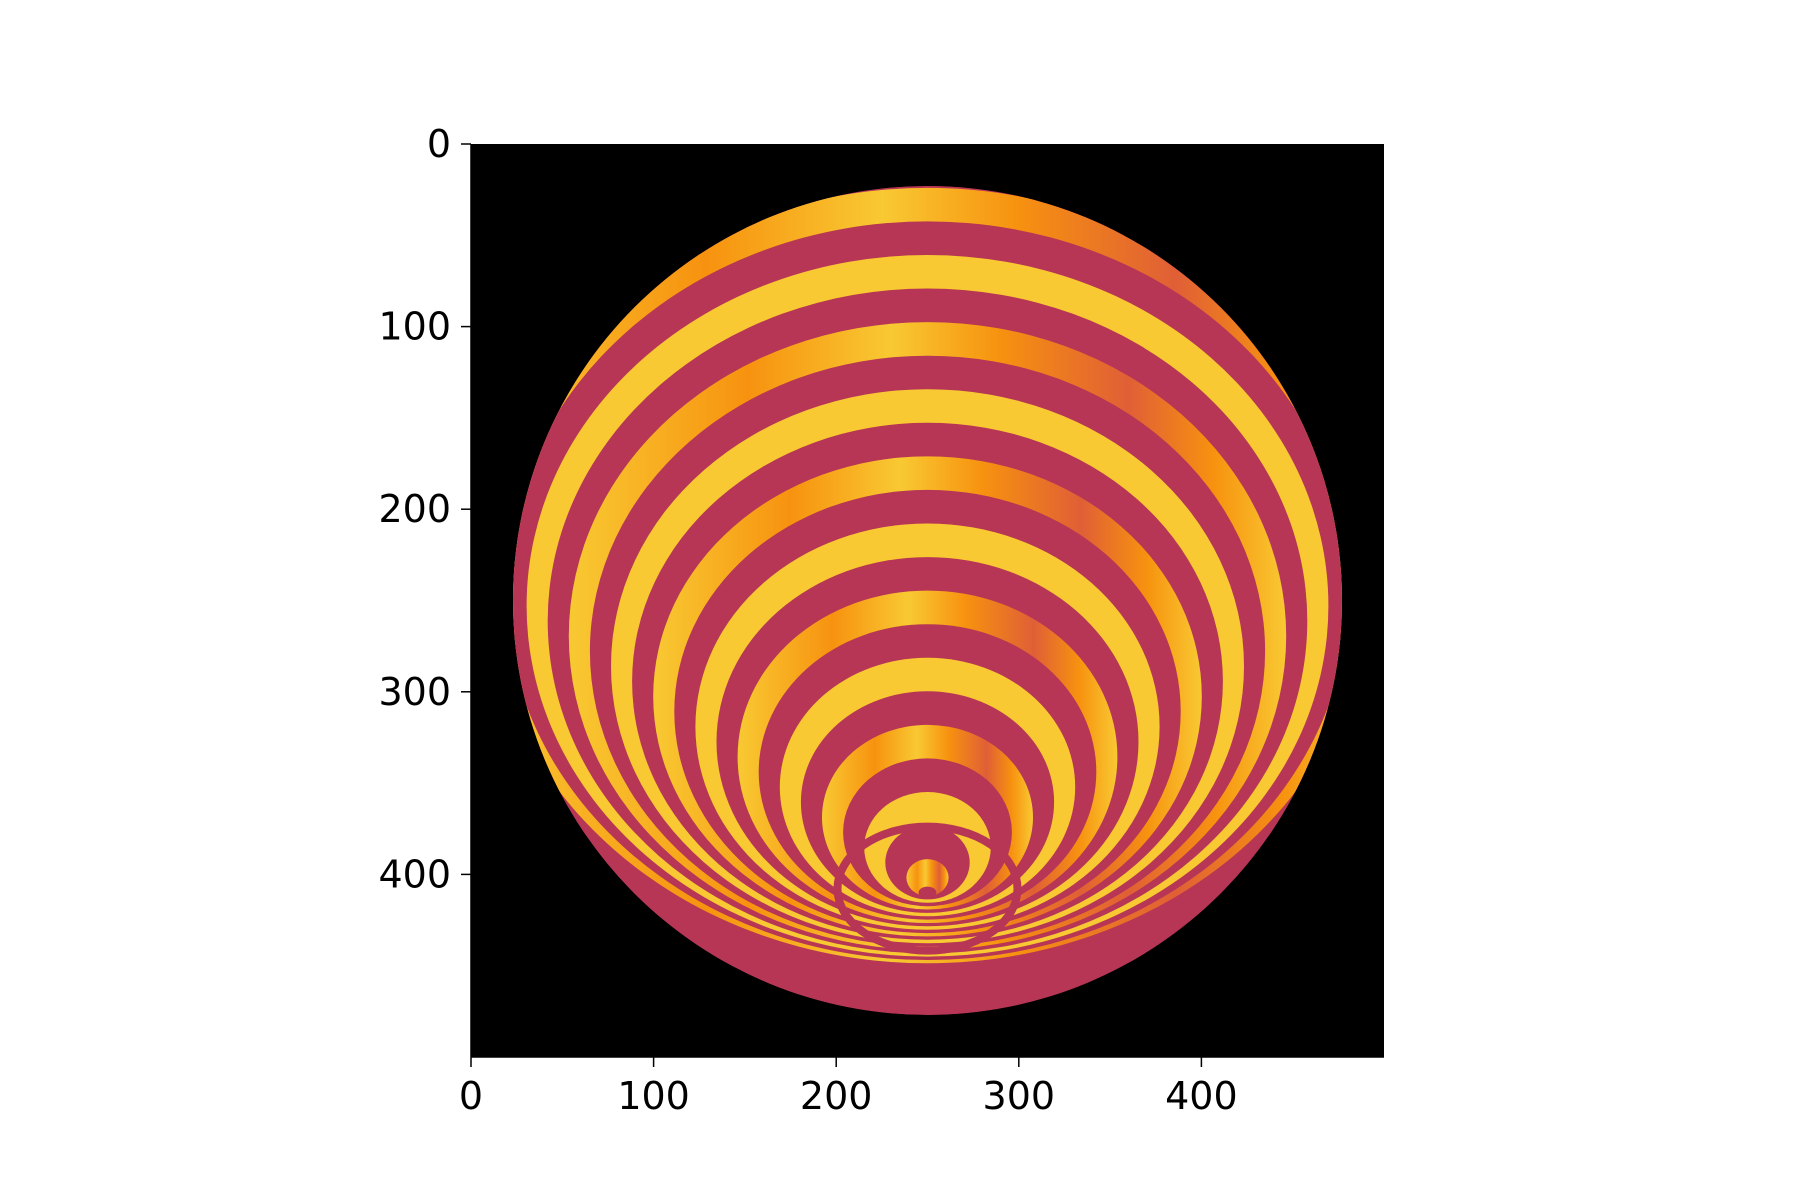 The width and height of the screenshot is (1800, 1200). I want to click on y-axis: 0 100 200 300 400, so click(425, 589).